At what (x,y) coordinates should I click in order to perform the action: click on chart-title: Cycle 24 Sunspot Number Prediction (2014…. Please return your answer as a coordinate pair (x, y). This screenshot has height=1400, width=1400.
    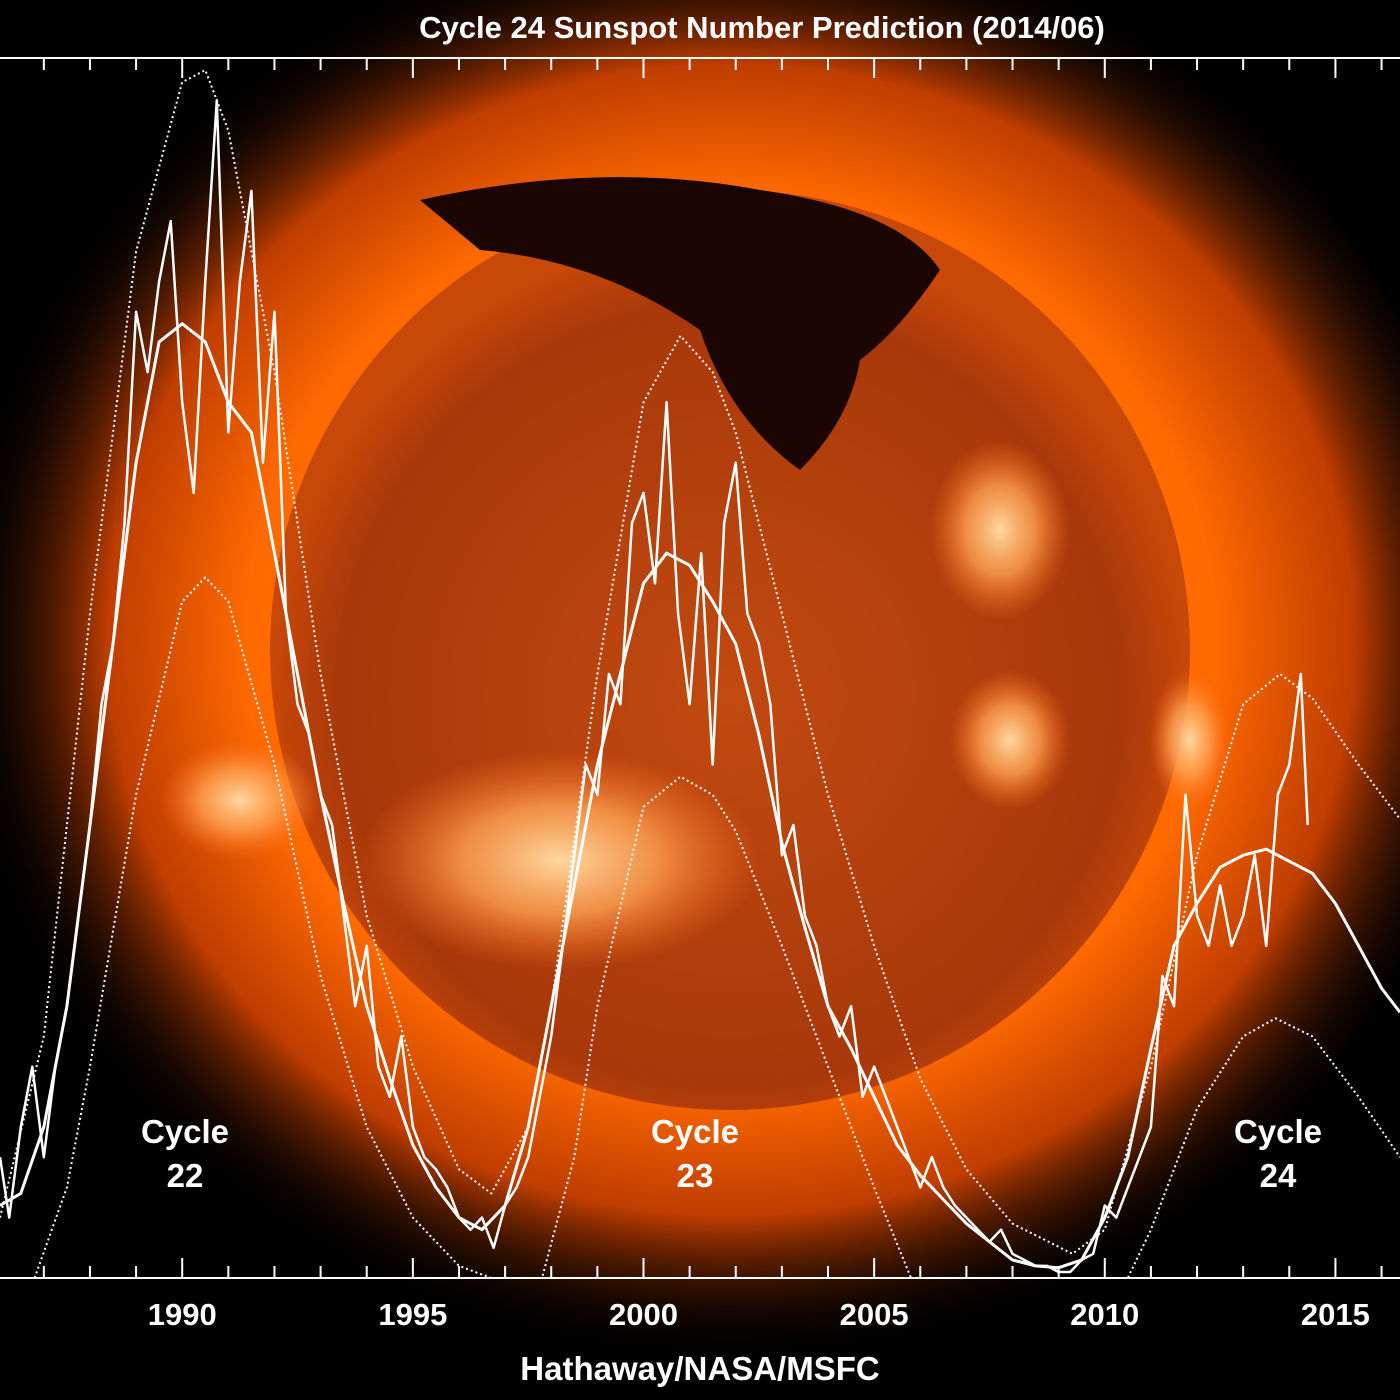
    Looking at the image, I should click on (762, 27).